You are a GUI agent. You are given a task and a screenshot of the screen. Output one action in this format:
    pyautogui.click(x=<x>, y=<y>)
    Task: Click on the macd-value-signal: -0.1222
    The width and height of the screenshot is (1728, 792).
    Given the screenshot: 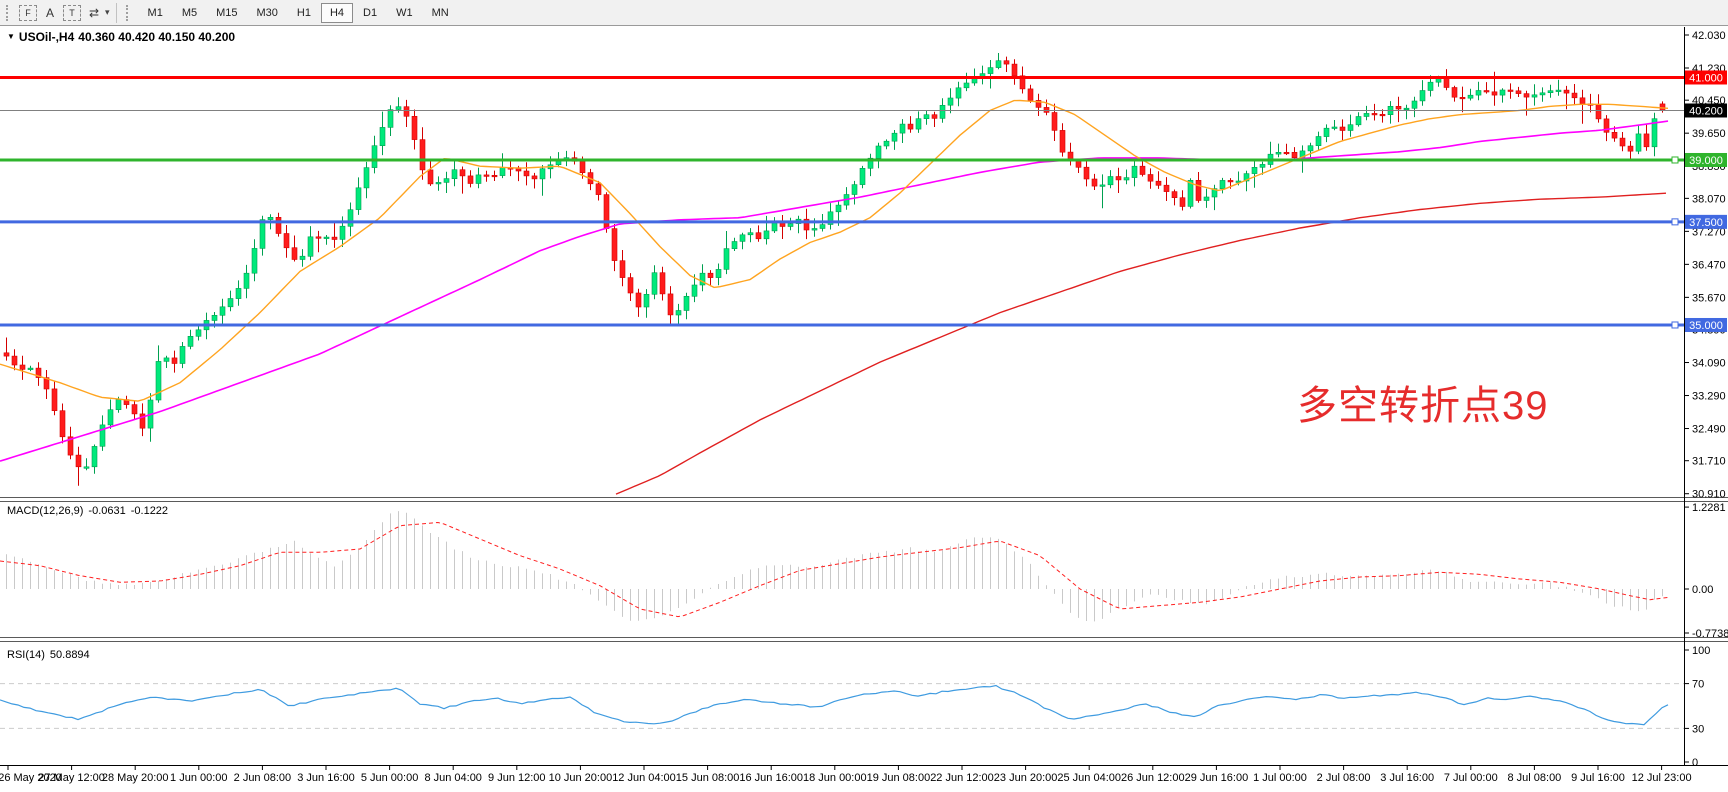 What is the action you would take?
    pyautogui.click(x=149, y=511)
    